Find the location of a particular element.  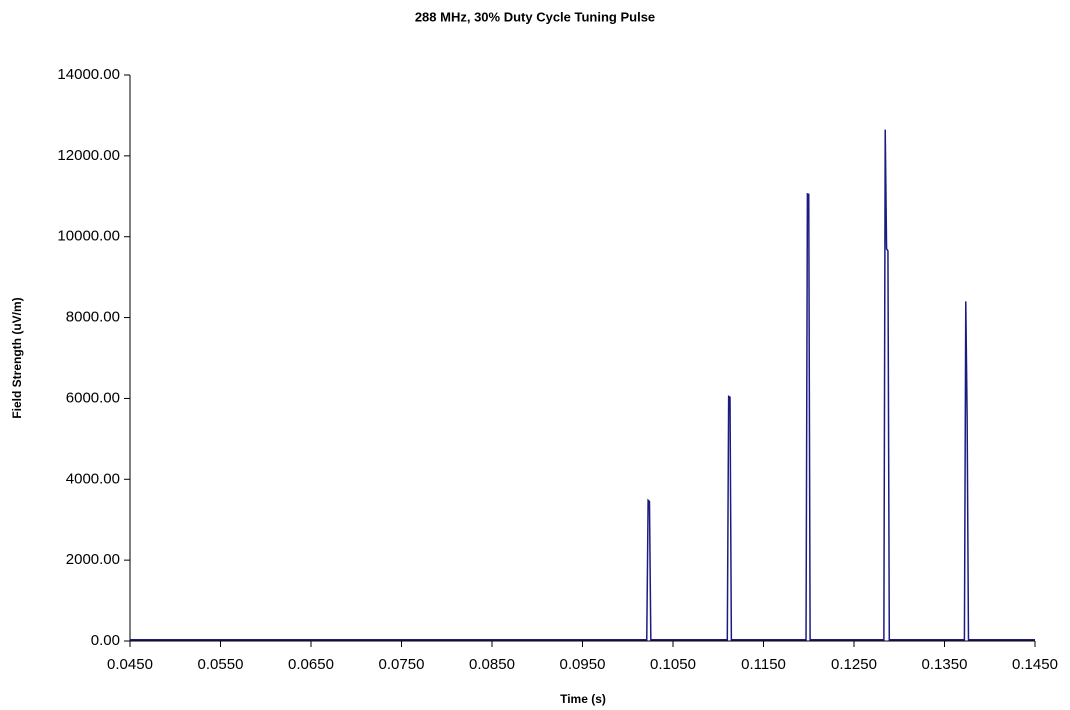

x-tick-label: 0.1050 is located at coordinates (673, 664).